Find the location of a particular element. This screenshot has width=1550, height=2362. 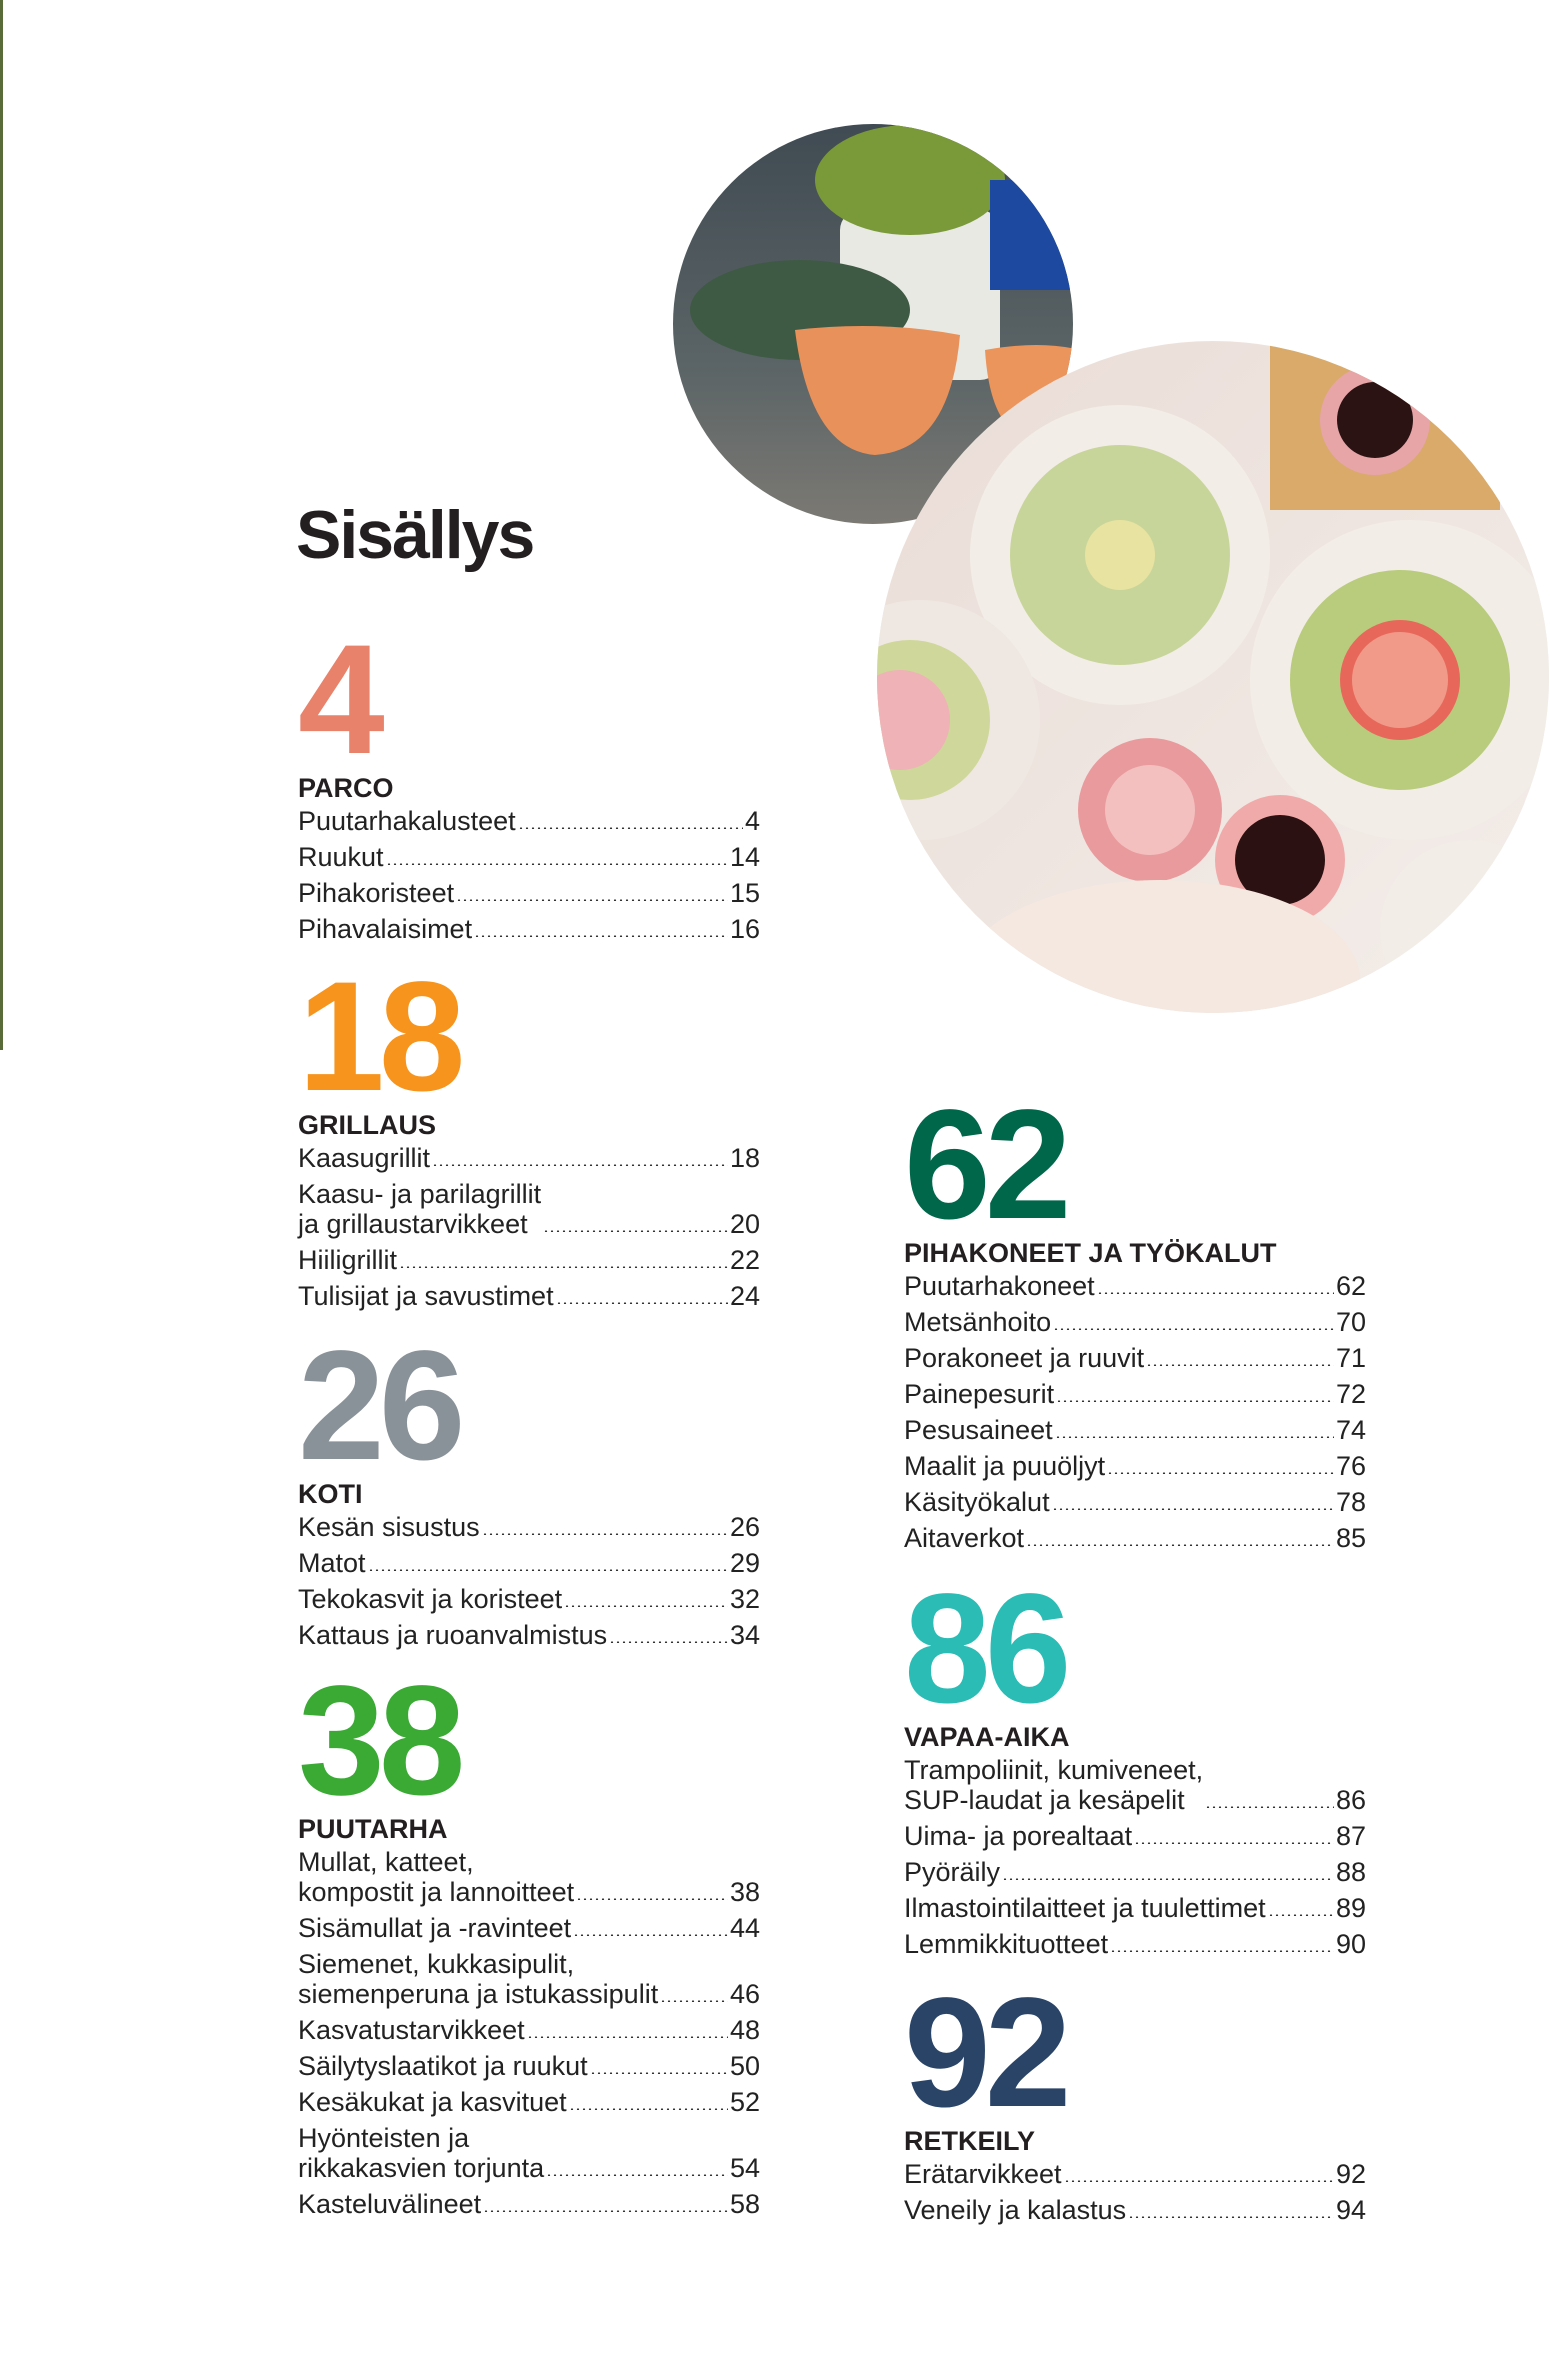

page-number: 24 is located at coordinates (744, 1296).